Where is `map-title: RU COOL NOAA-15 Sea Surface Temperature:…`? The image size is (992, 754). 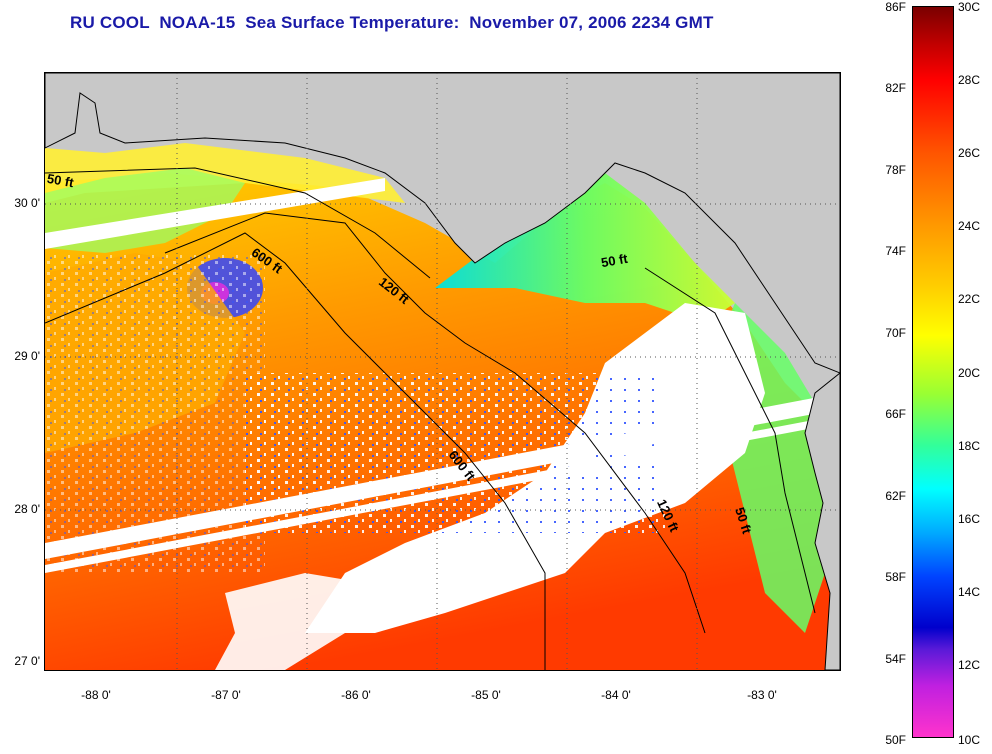 map-title: RU COOL NOAA-15 Sea Surface Temperature:… is located at coordinates (392, 22).